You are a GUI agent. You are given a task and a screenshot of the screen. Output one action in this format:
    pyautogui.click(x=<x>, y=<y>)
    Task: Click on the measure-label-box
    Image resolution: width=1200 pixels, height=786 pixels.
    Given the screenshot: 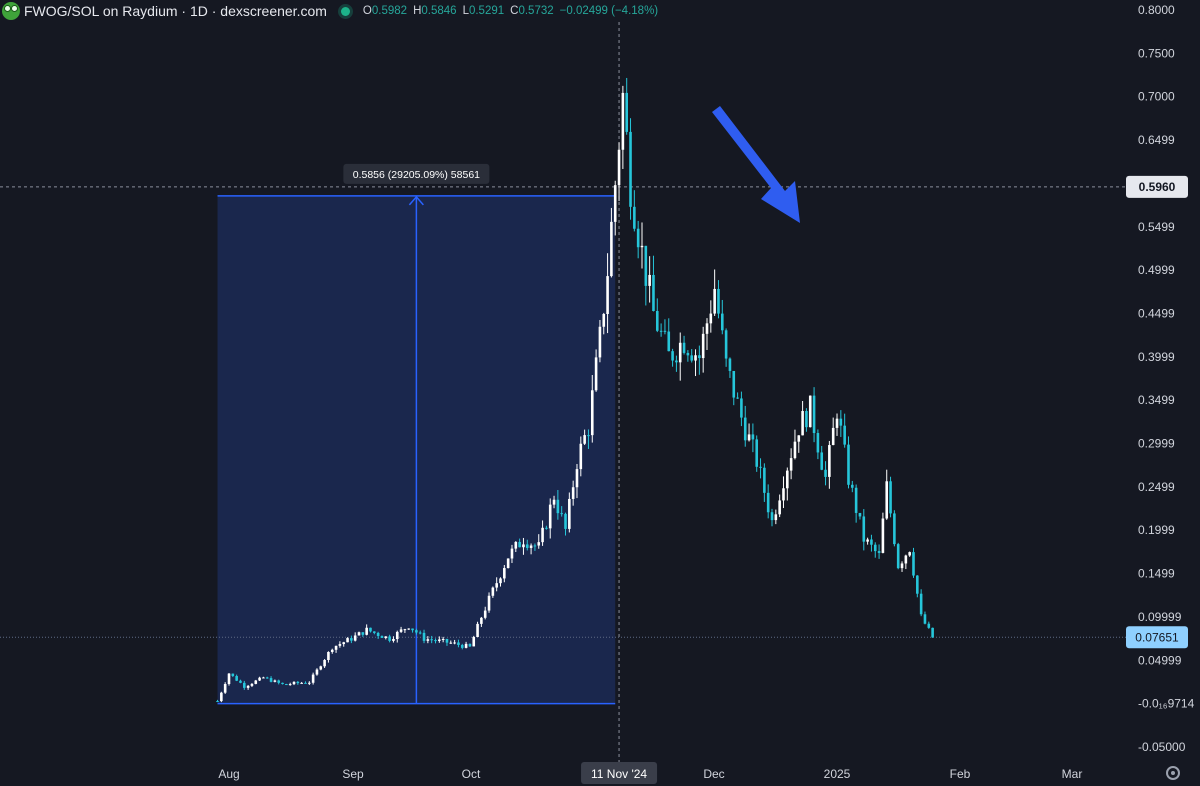 What is the action you would take?
    pyautogui.click(x=416, y=173)
    